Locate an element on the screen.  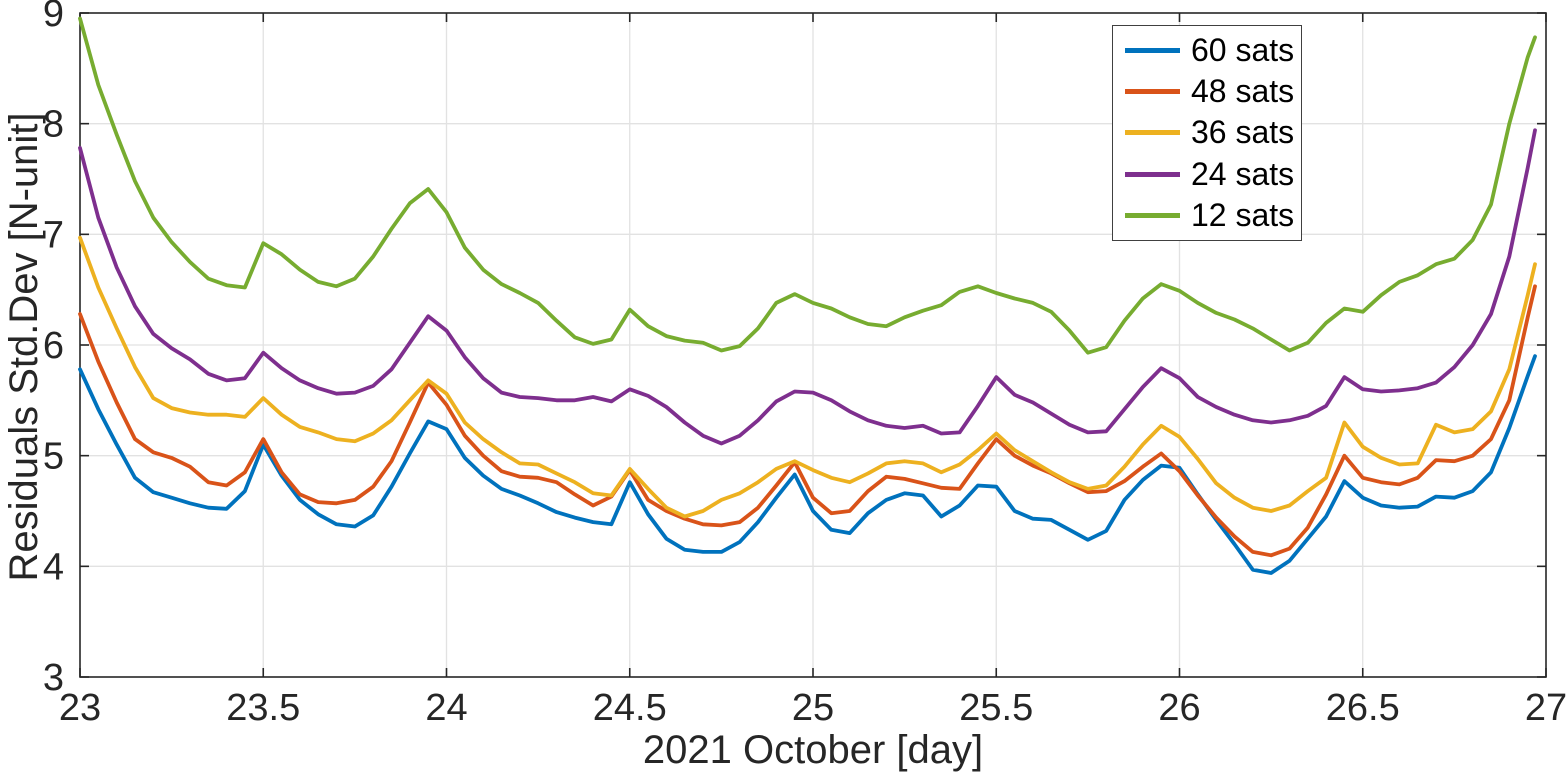
legend-label-60-sats: 60 sats is located at coordinates (1243, 50).